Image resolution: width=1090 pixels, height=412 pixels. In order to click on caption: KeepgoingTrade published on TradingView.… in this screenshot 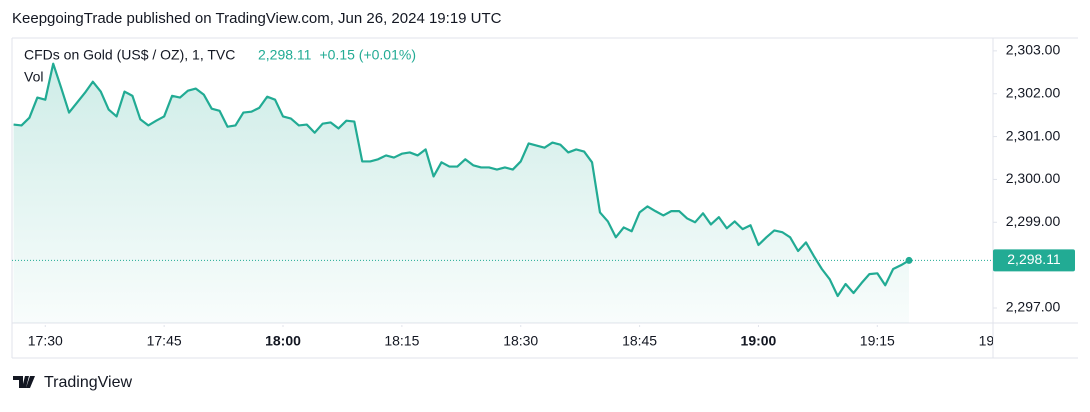, I will do `click(257, 18)`.